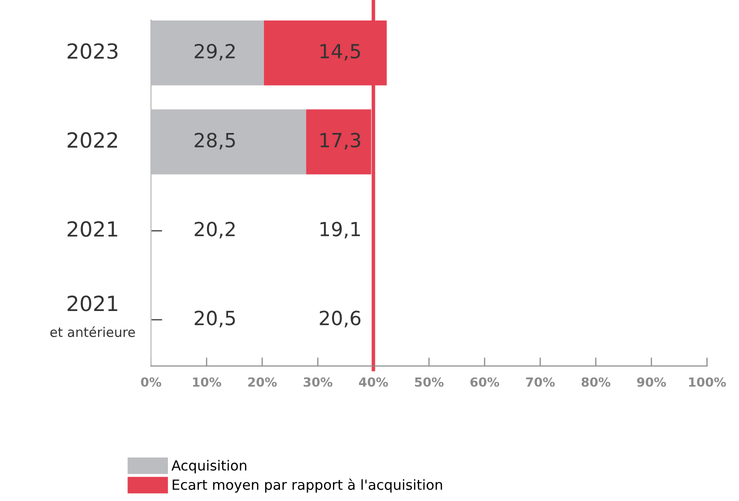 The image size is (739, 501). I want to click on annotation: 29,2, so click(214, 52).